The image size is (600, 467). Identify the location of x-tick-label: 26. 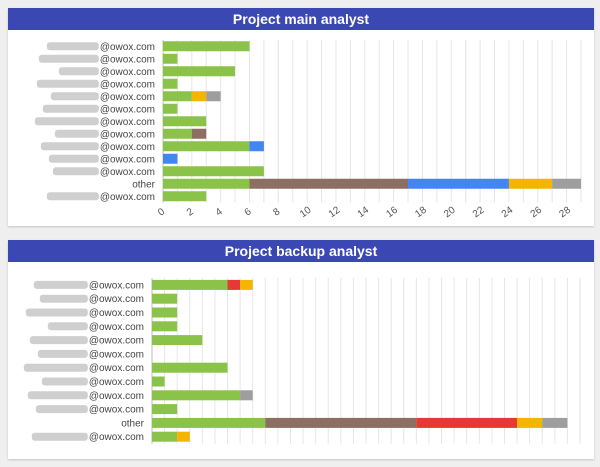
(537, 213).